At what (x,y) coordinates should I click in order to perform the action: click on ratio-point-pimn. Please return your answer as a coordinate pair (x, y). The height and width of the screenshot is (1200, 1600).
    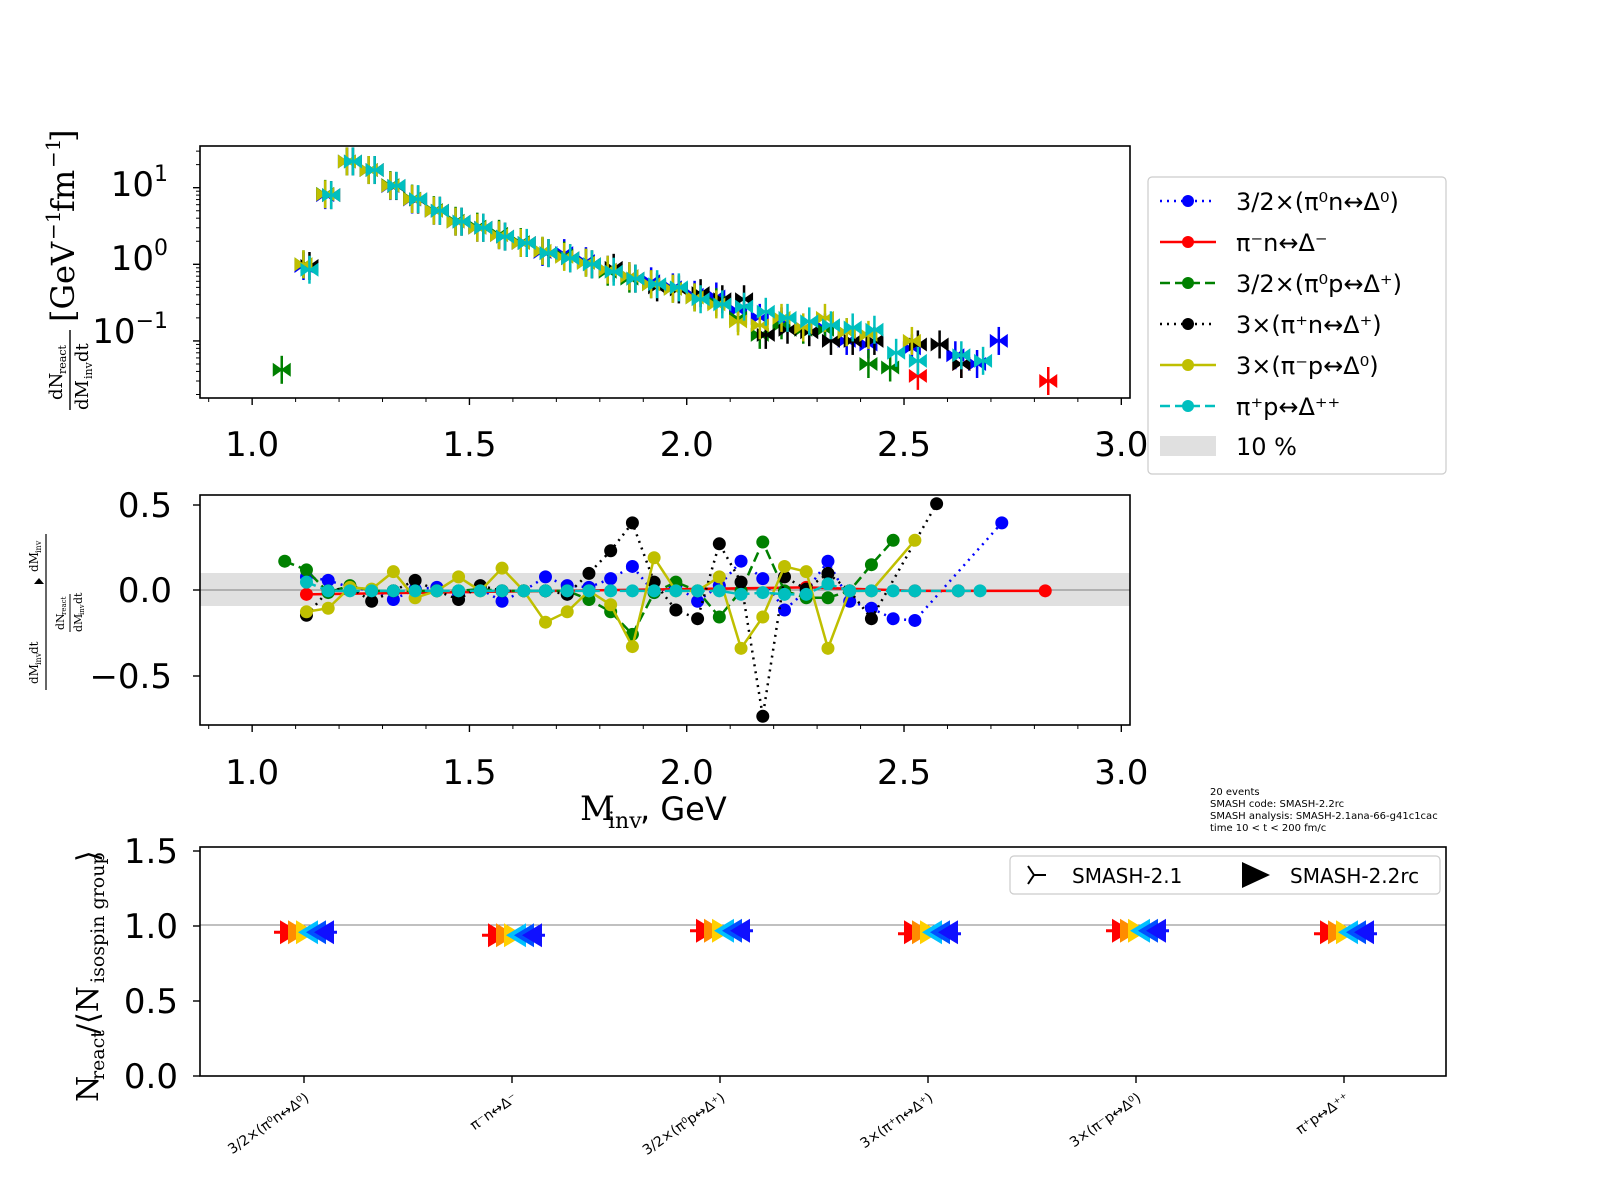
    Looking at the image, I should click on (306, 594).